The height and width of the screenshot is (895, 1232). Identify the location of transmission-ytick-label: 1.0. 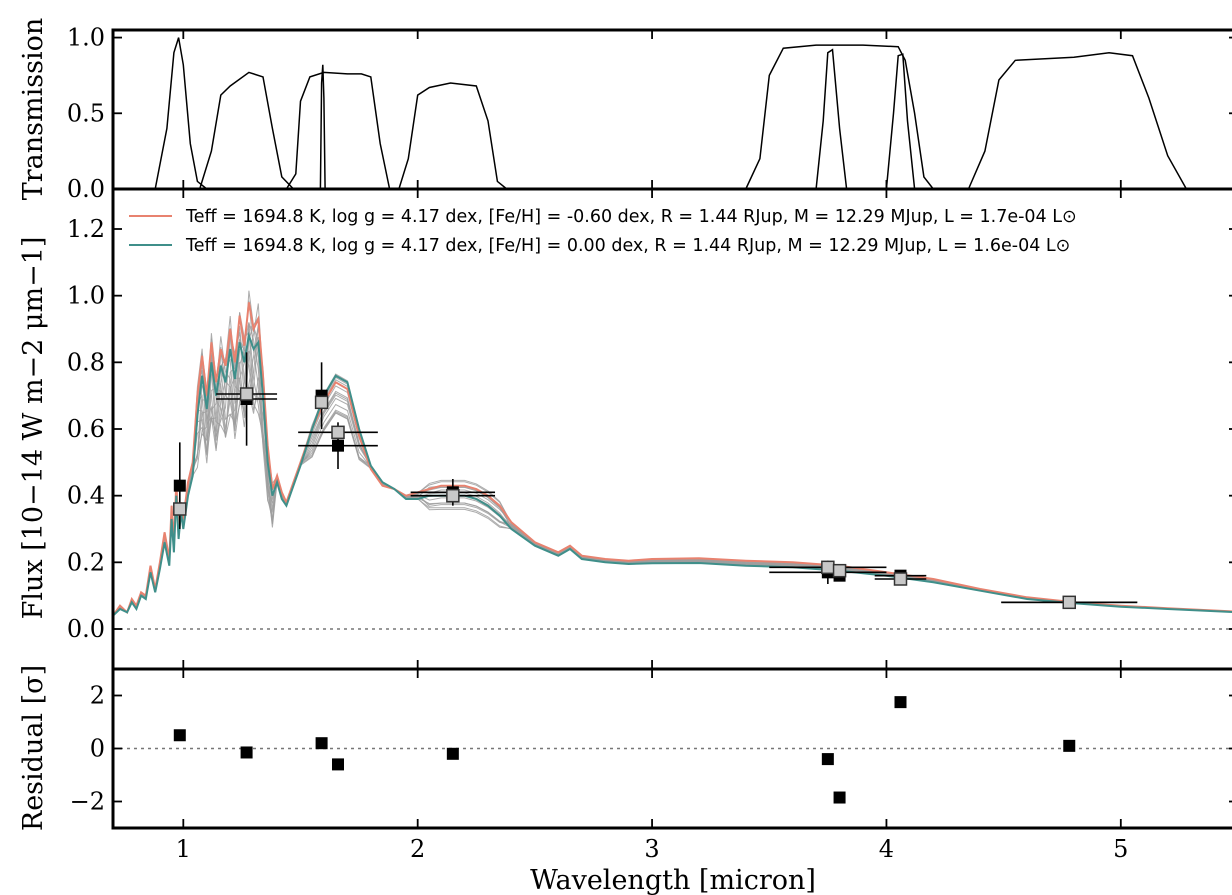
(86, 38).